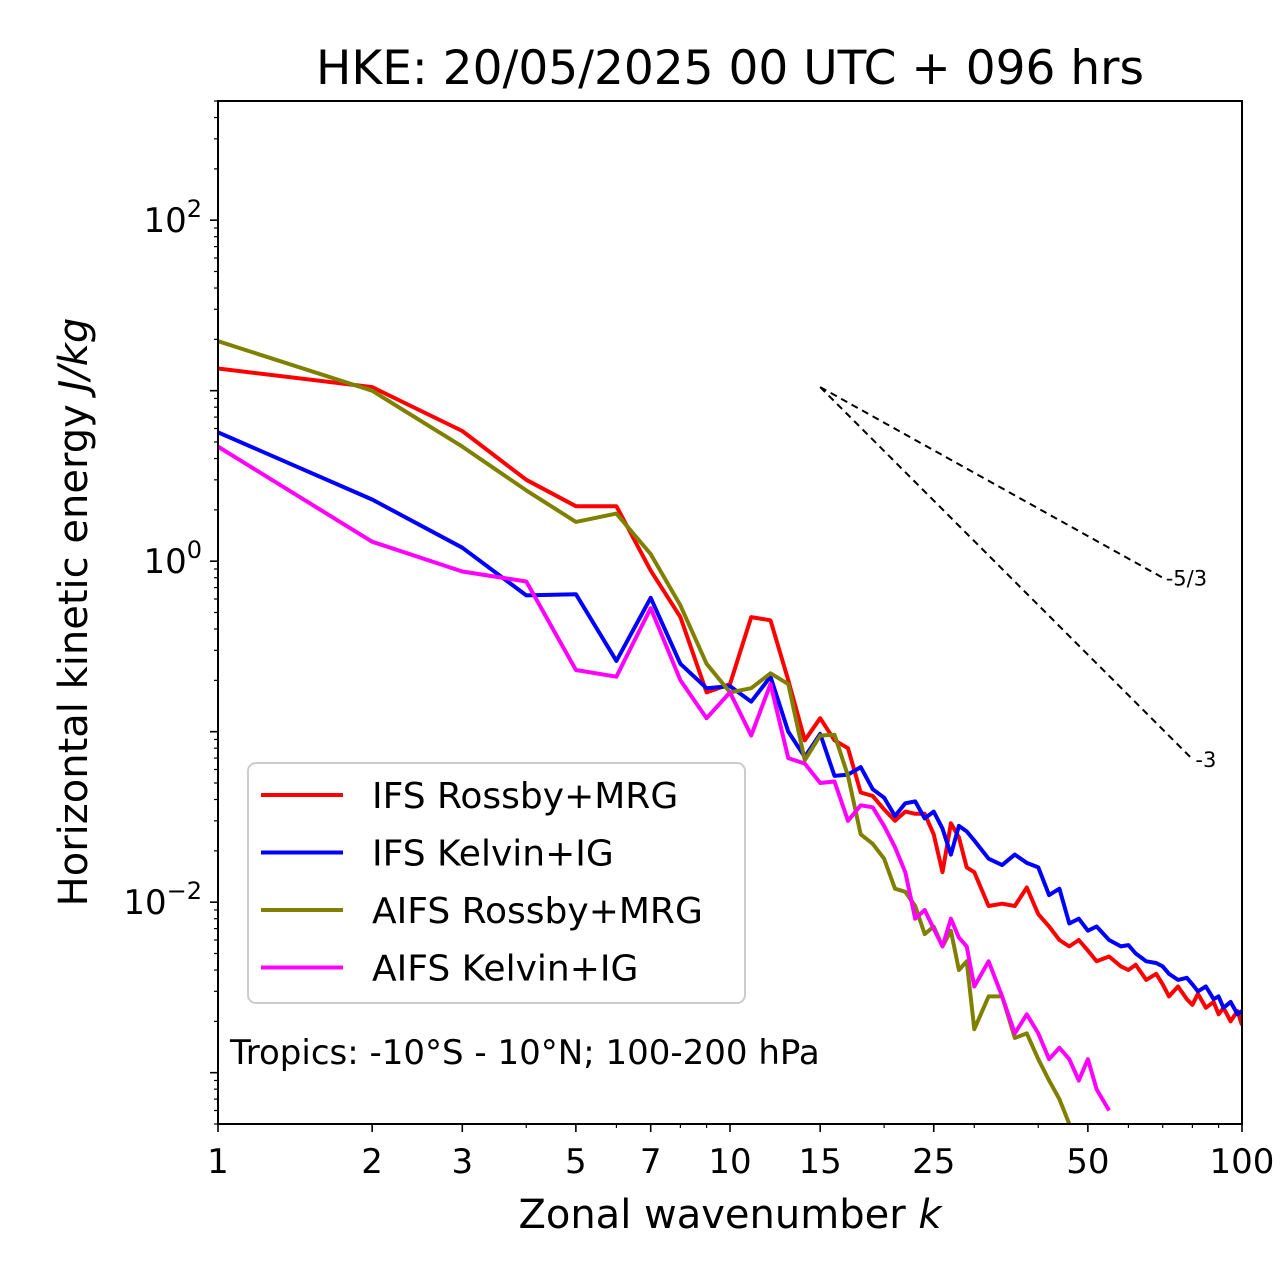 Image resolution: width=1280 pixels, height=1288 pixels. Describe the element at coordinates (74, 612) in the screenshot. I see `y-axis-label: Horizontal kinetic energy J/kg` at that location.